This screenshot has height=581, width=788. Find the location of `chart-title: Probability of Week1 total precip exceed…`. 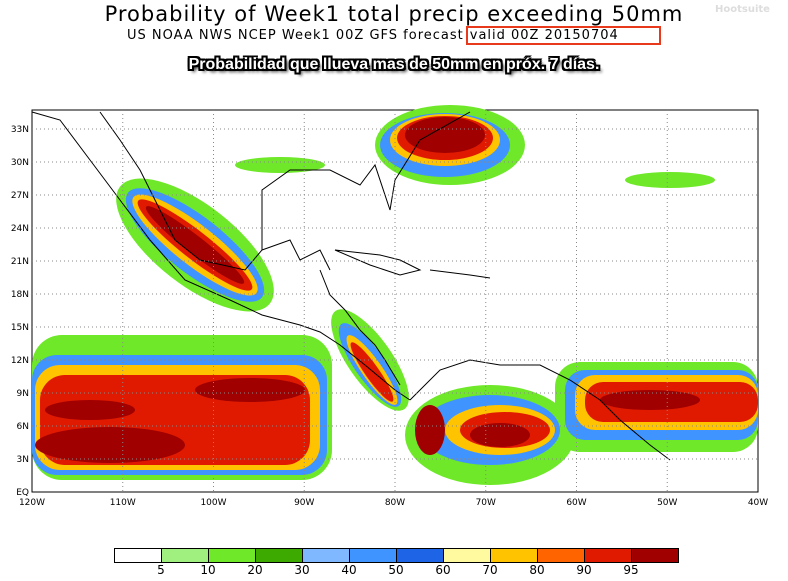

chart-title: Probability of Week1 total precip exceed… is located at coordinates (394, 14).